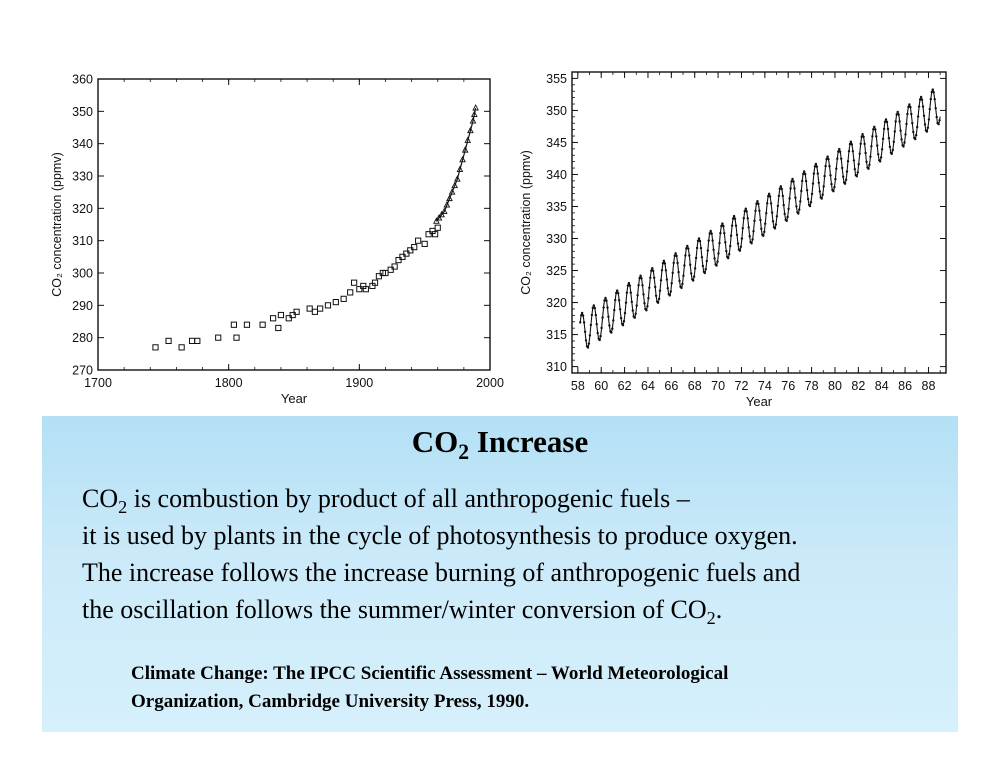 The height and width of the screenshot is (773, 1000). I want to click on y-tick-label: 340, so click(82, 144).